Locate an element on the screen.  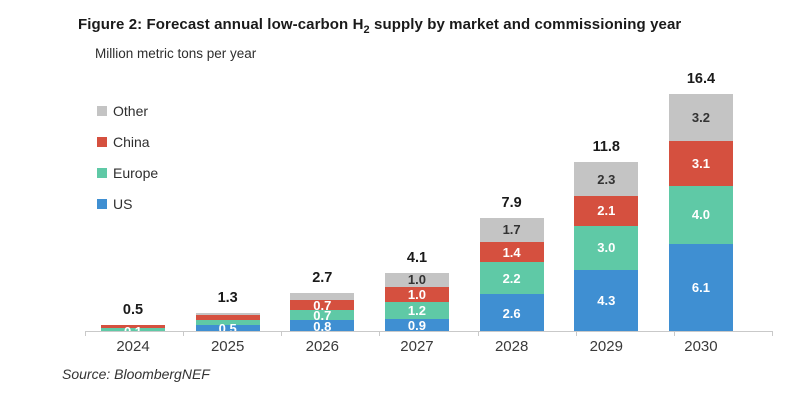
segment-2025-other is located at coordinates (227, 314).